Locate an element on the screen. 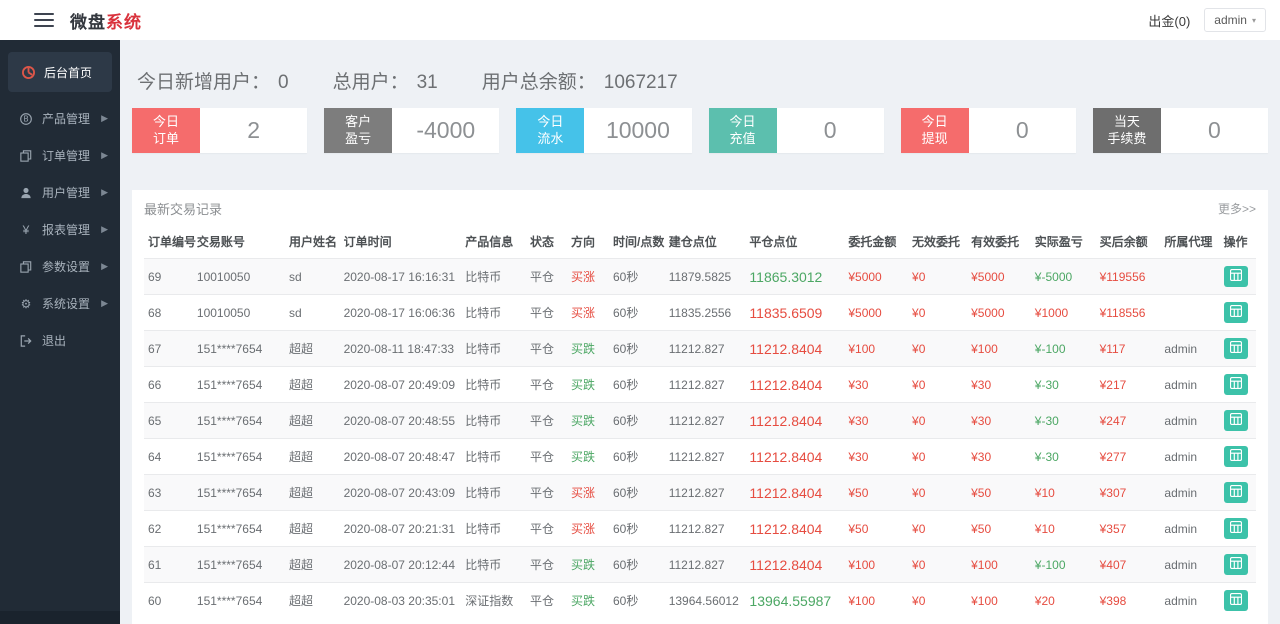  orders-icon is located at coordinates (26, 155).